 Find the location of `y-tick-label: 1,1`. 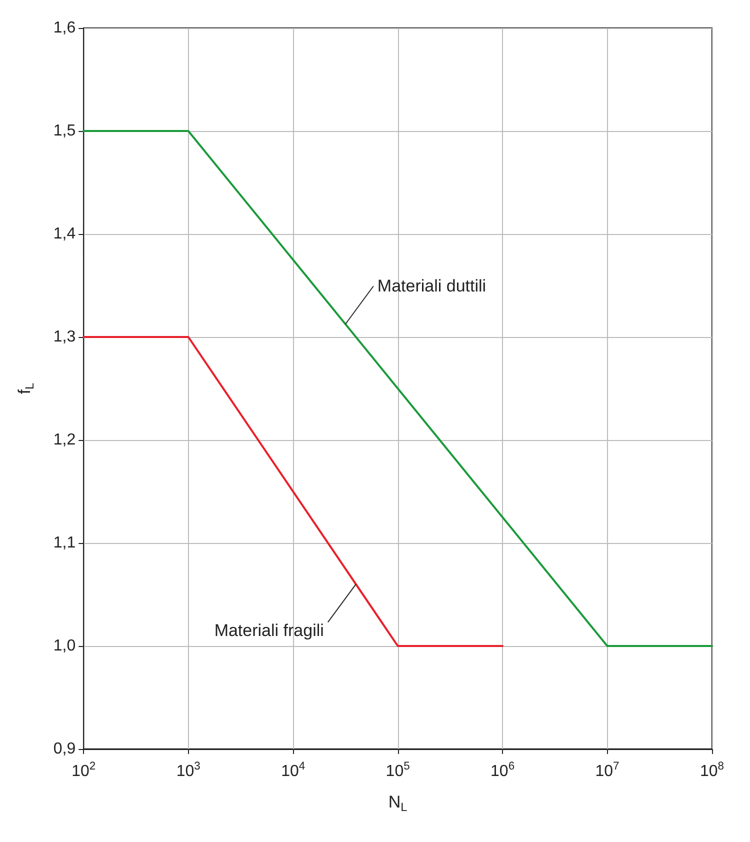

y-tick-label: 1,1 is located at coordinates (64, 543).